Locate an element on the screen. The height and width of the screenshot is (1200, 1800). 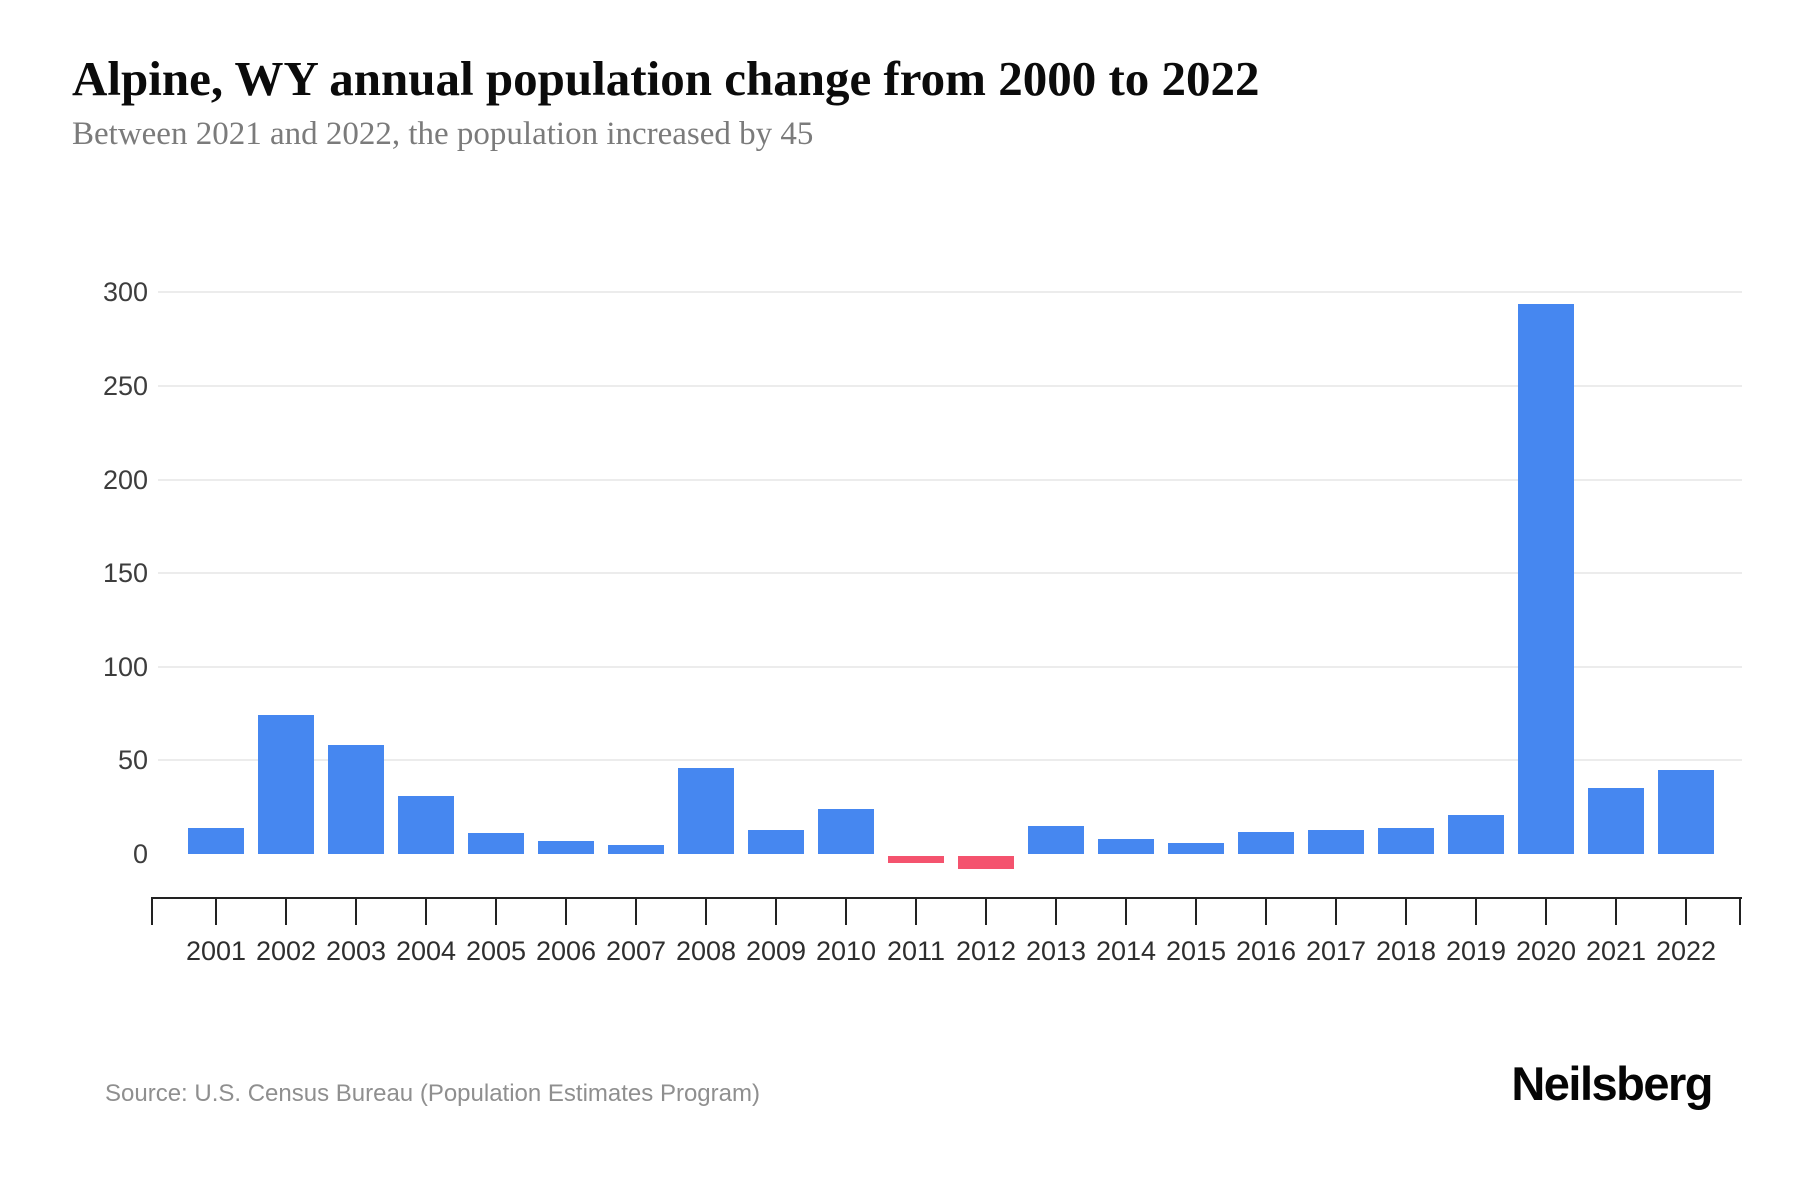
x-axis-tick-2009 is located at coordinates (776, 911).